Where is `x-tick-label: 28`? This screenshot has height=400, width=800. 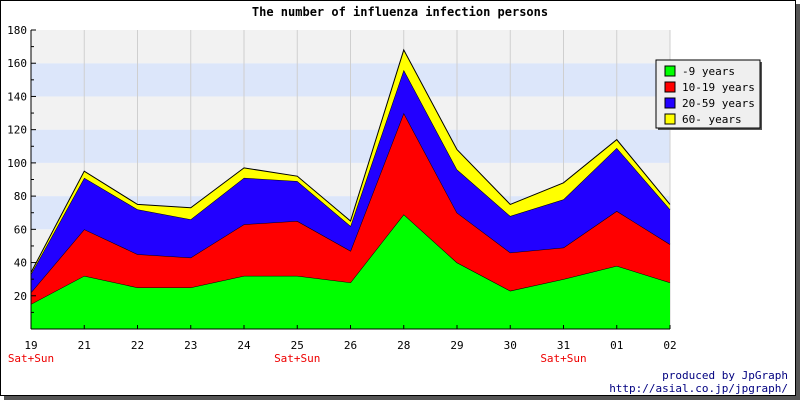 x-tick-label: 28 is located at coordinates (403, 345).